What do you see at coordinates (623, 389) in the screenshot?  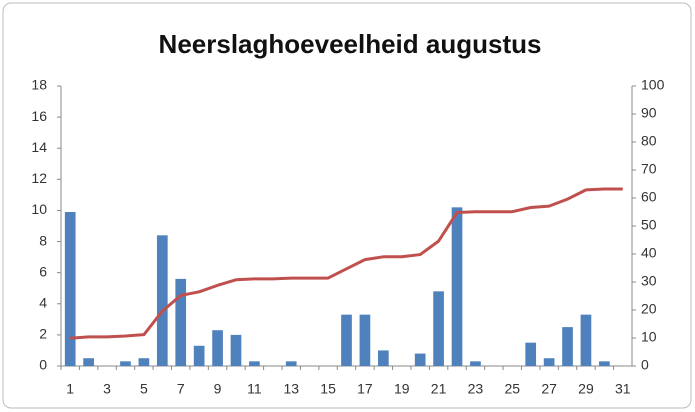 I see `x-tick-label: 31` at bounding box center [623, 389].